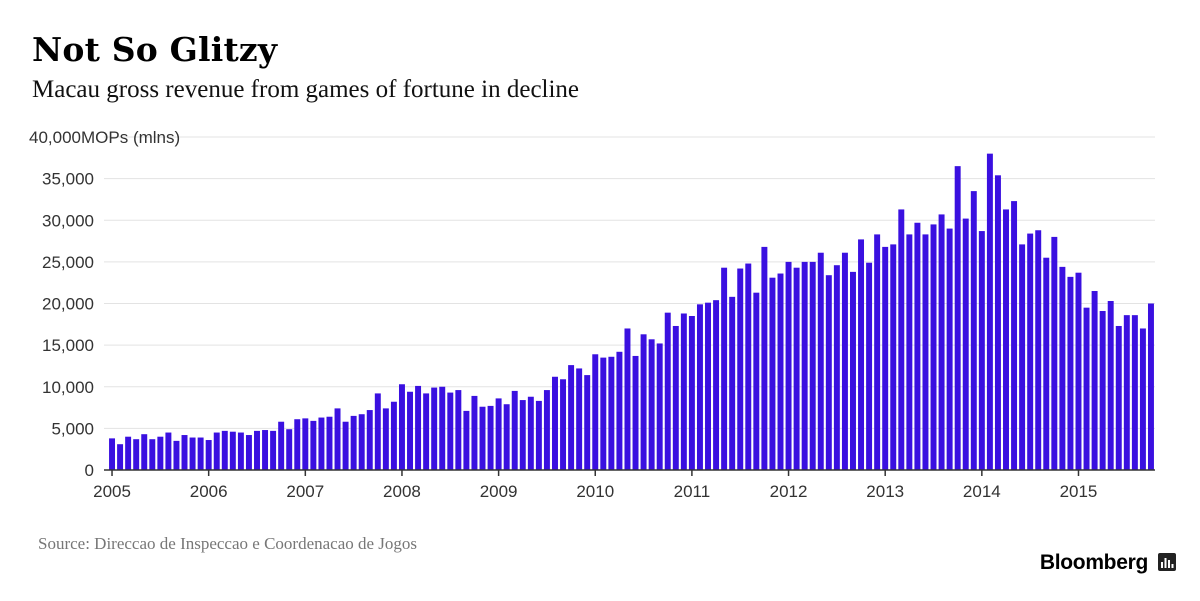 Image resolution: width=1200 pixels, height=601 pixels. What do you see at coordinates (305, 491) in the screenshot?
I see `x-tick-label: 2007` at bounding box center [305, 491].